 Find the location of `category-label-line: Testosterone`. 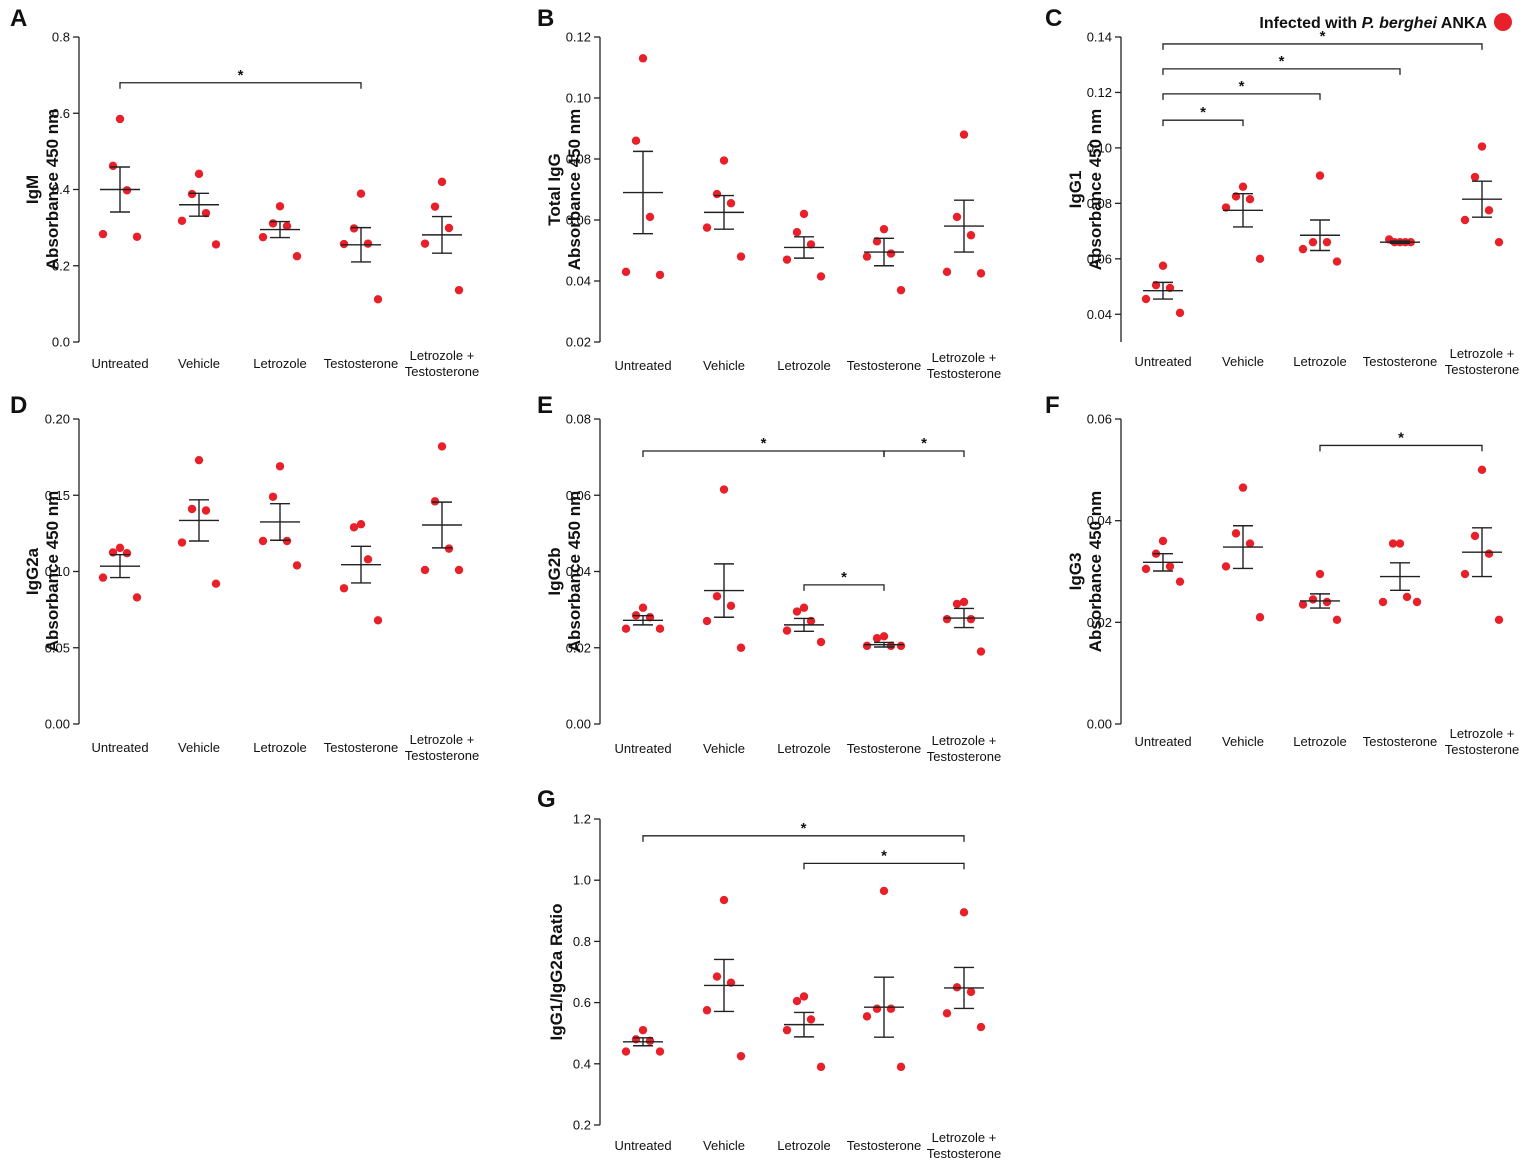

category-label-line: Testosterone is located at coordinates (1400, 361).